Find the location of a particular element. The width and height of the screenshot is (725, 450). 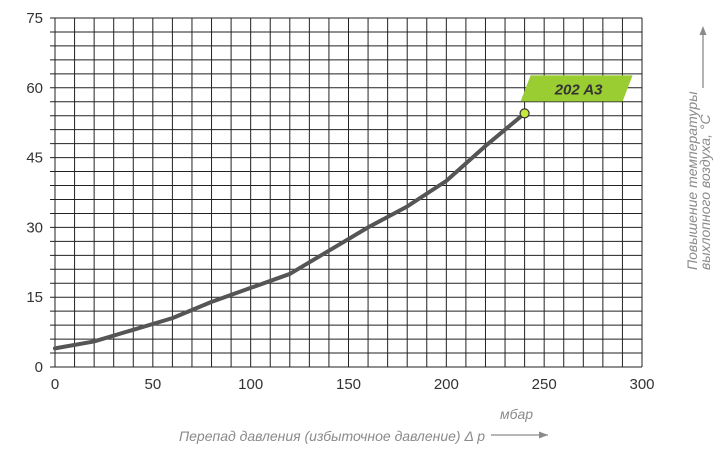

series-badge: 202 A3 is located at coordinates (576, 88).